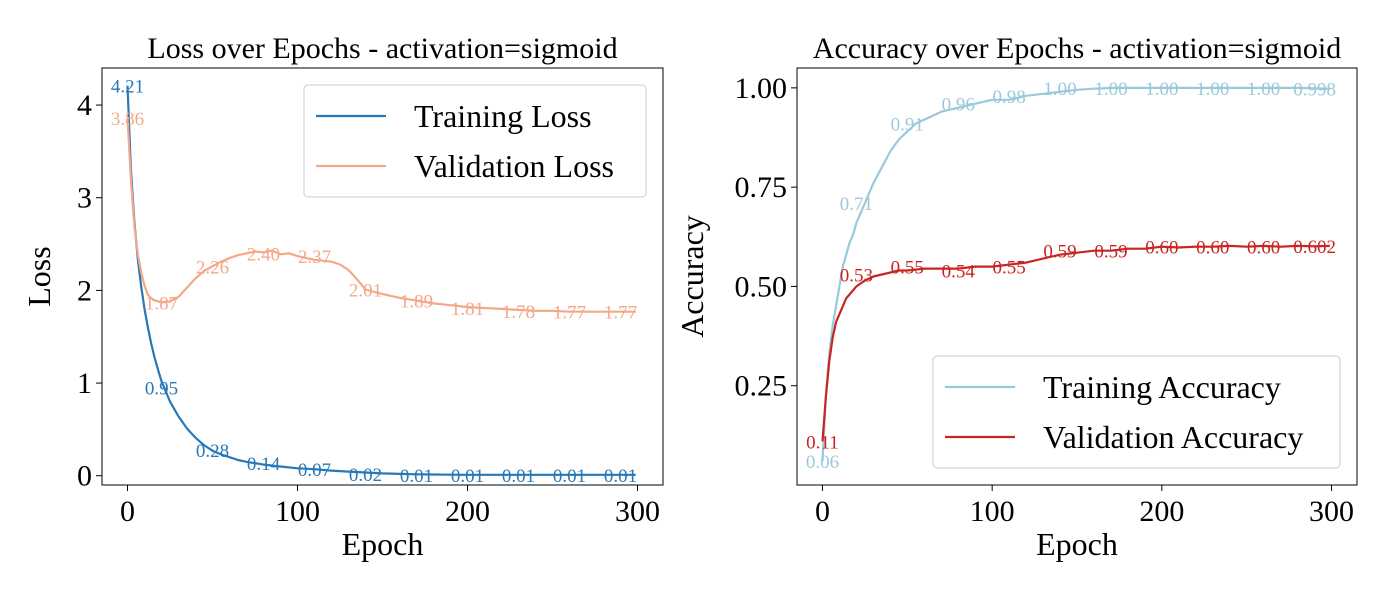 The width and height of the screenshot is (1400, 605). I want to click on data-label: 0.53, so click(856, 276).